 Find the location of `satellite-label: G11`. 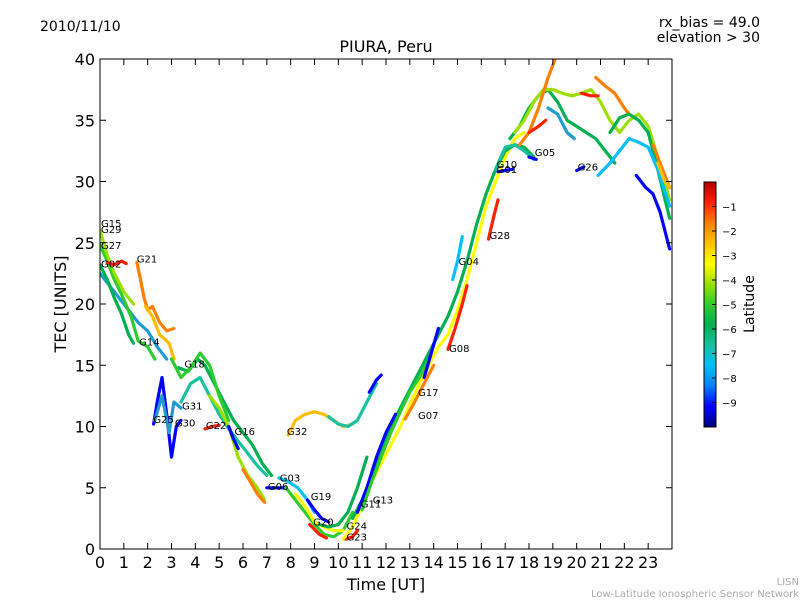

satellite-label: G11 is located at coordinates (371, 504).